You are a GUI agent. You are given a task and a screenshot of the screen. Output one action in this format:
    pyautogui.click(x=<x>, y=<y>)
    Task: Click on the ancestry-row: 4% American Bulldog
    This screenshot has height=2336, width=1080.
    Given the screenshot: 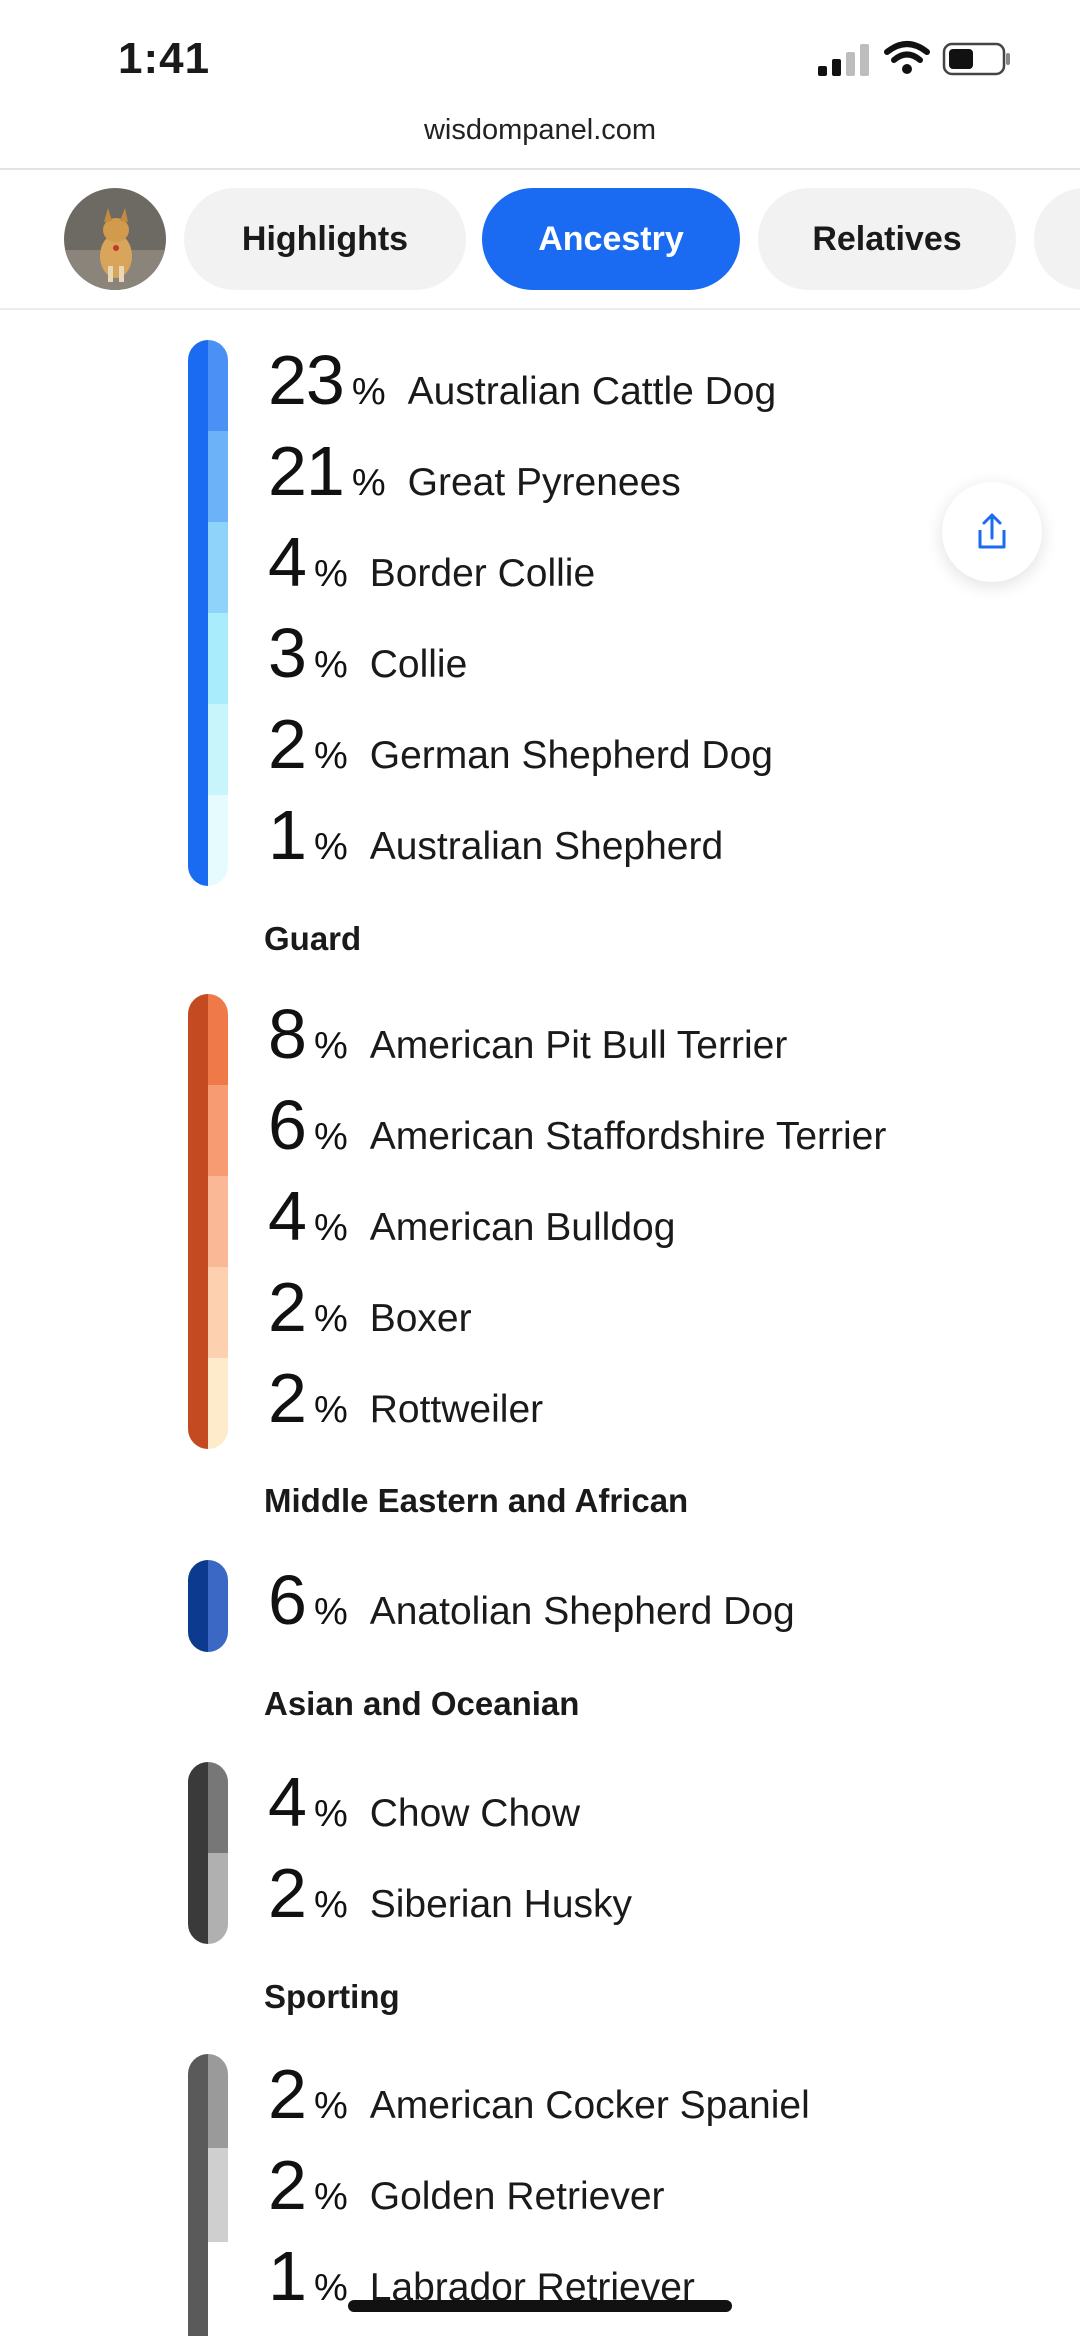 What is the action you would take?
    pyautogui.click(x=471, y=1221)
    